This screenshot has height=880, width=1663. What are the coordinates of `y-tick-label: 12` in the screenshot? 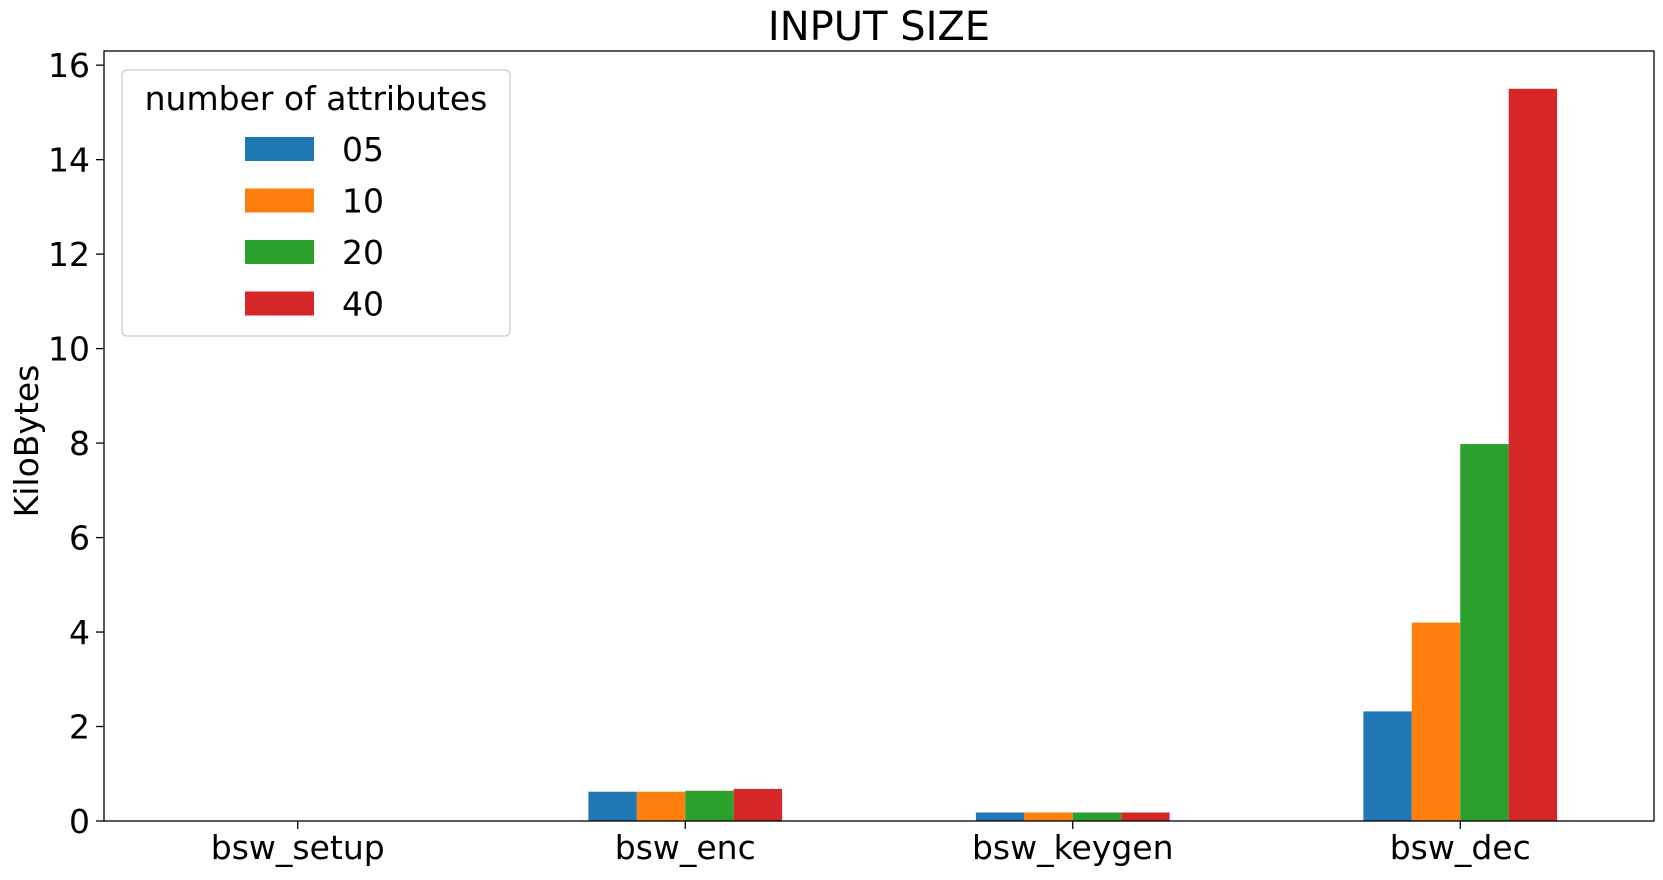 It's located at (69, 254).